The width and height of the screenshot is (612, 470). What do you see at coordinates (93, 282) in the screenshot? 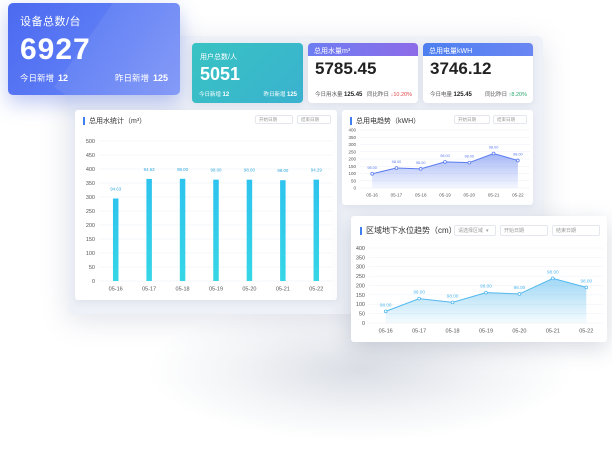
I see `y-tick-label: 0` at bounding box center [93, 282].